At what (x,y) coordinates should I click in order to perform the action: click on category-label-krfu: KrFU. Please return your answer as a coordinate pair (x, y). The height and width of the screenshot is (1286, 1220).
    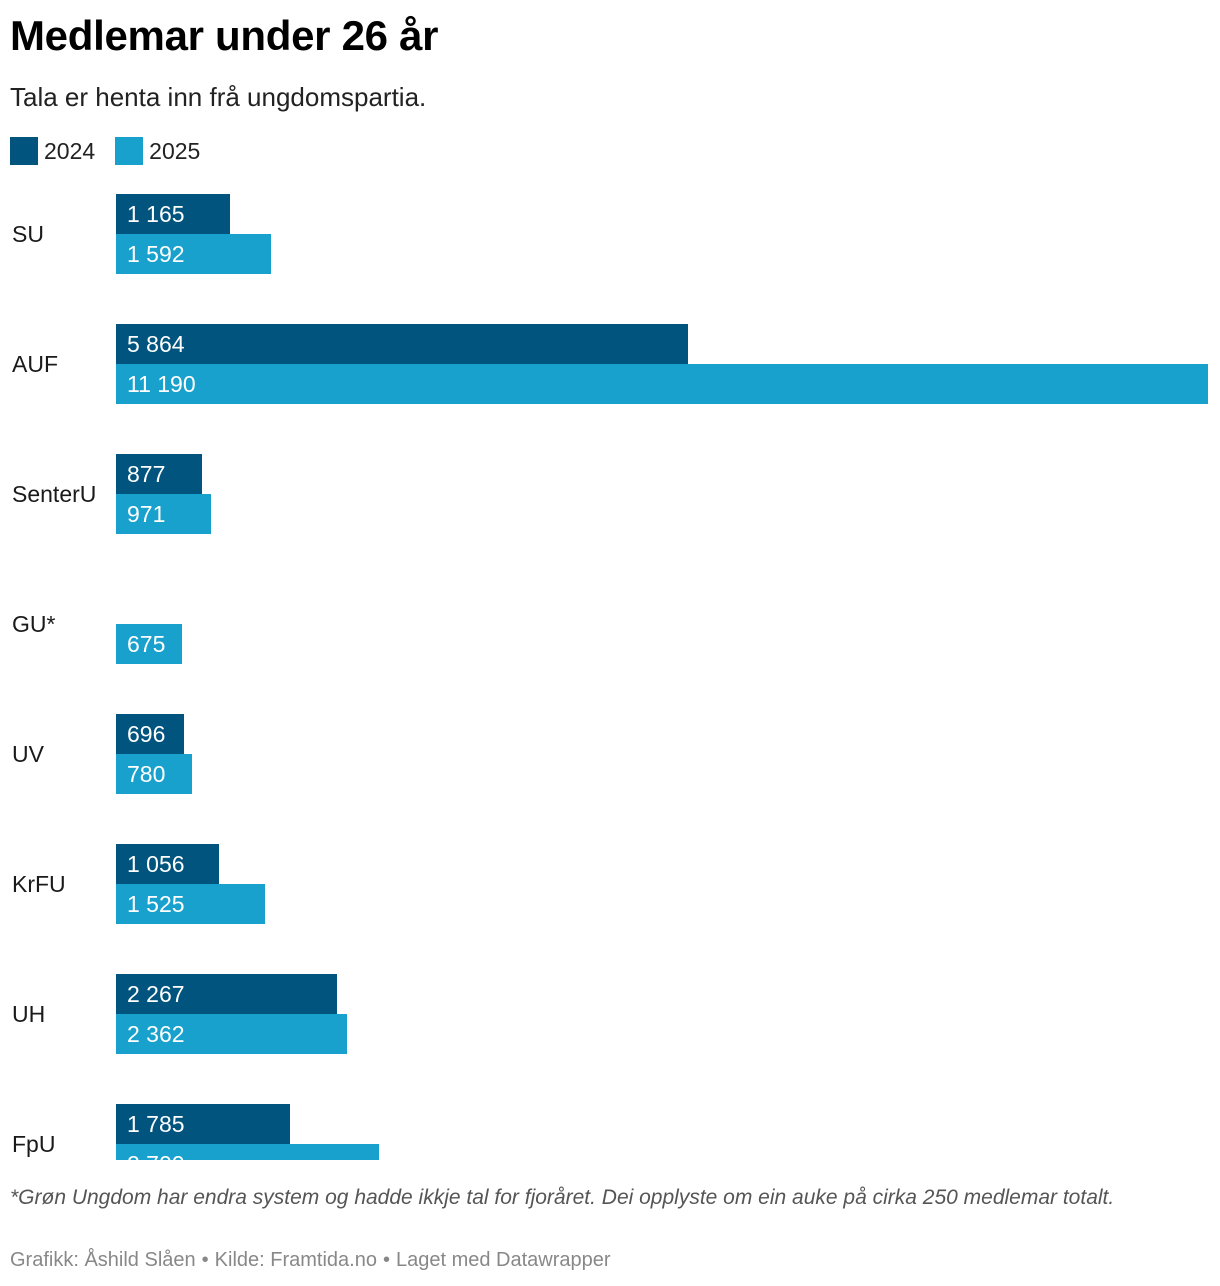
    Looking at the image, I should click on (39, 884).